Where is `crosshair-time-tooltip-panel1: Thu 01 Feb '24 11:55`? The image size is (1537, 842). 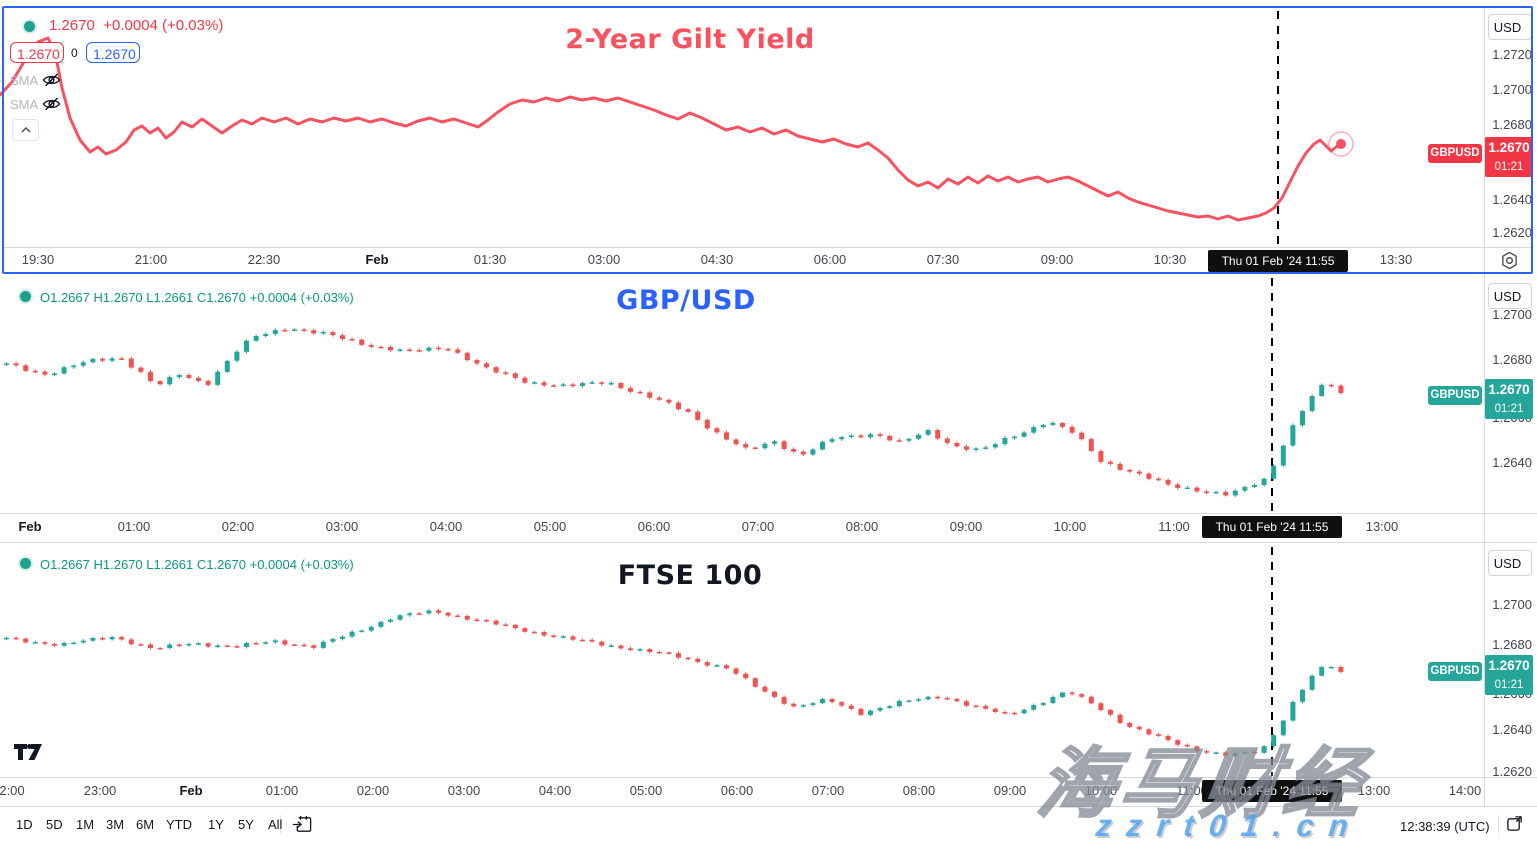
crosshair-time-tooltip-panel1: Thu 01 Feb '24 11:55 is located at coordinates (1278, 261).